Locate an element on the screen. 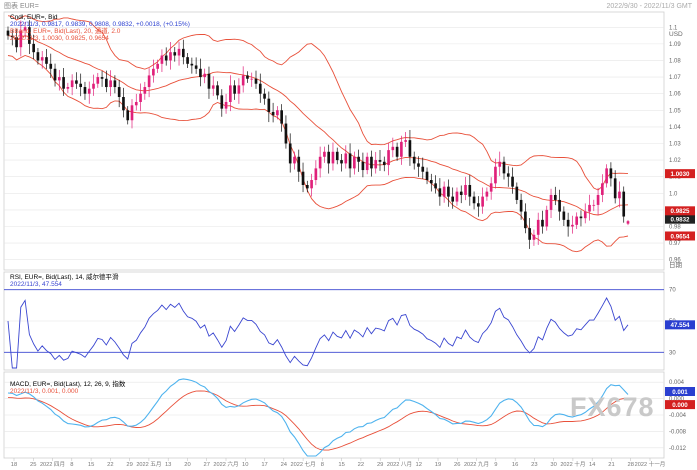 The height and width of the screenshot is (470, 697). x-axis-tick: 20 is located at coordinates (187, 465).